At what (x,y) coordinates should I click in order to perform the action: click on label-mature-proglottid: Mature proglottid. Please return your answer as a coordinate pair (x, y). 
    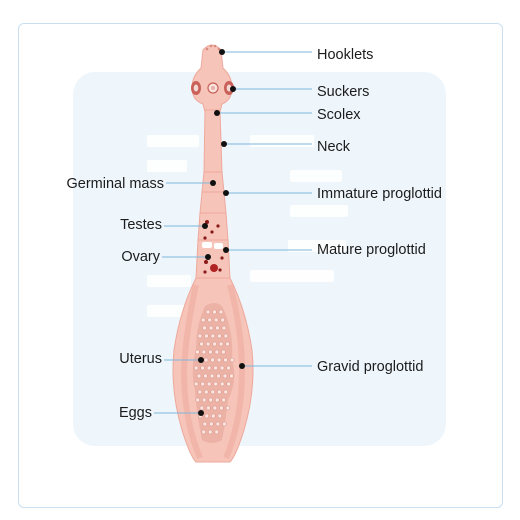
    Looking at the image, I should click on (371, 250).